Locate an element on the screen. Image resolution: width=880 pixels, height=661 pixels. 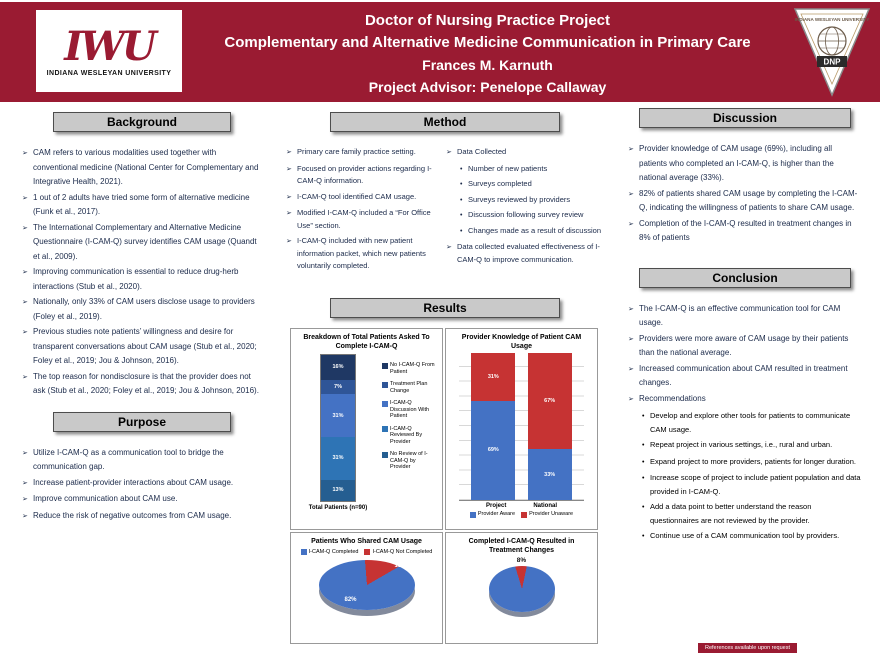
c1-xlabel: Total Patients (n=90) is located at coordinates (338, 508).